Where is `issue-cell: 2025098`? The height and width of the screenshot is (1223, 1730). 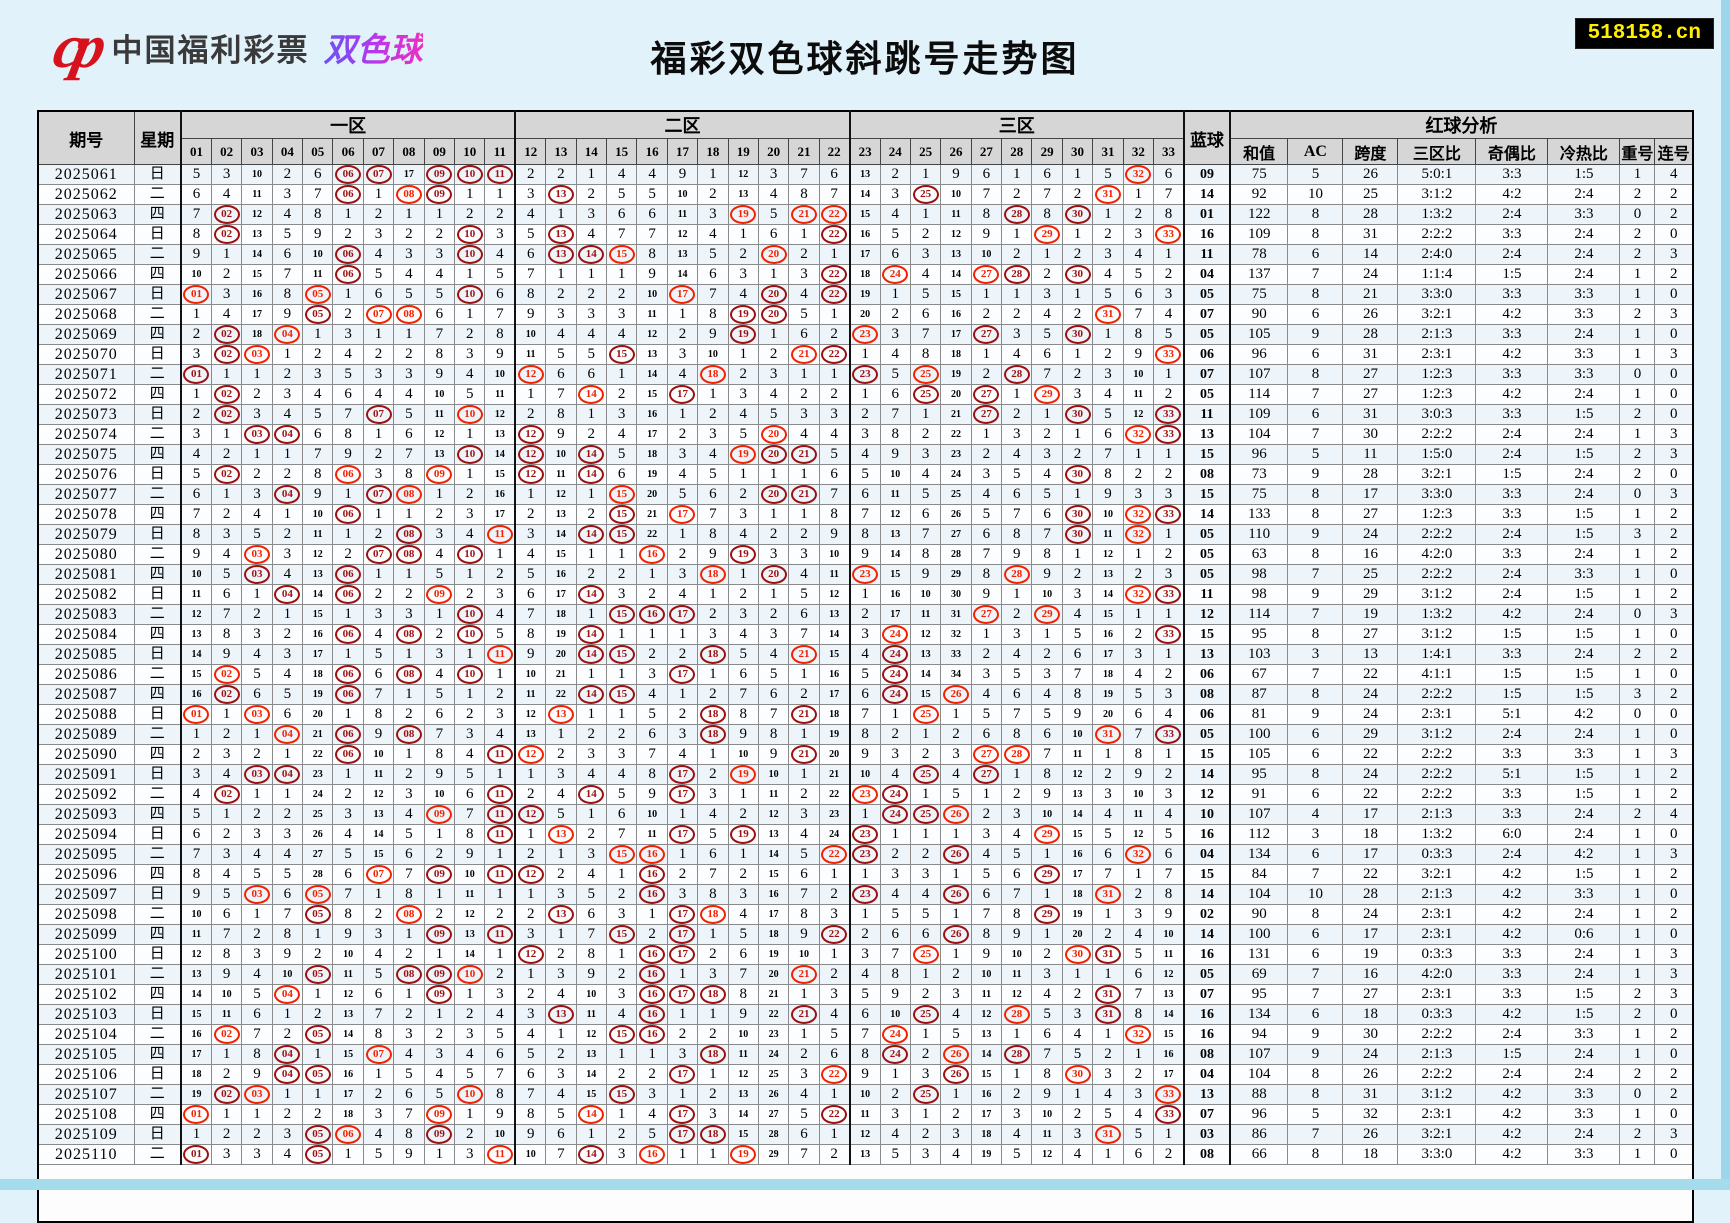 issue-cell: 2025098 is located at coordinates (86, 914).